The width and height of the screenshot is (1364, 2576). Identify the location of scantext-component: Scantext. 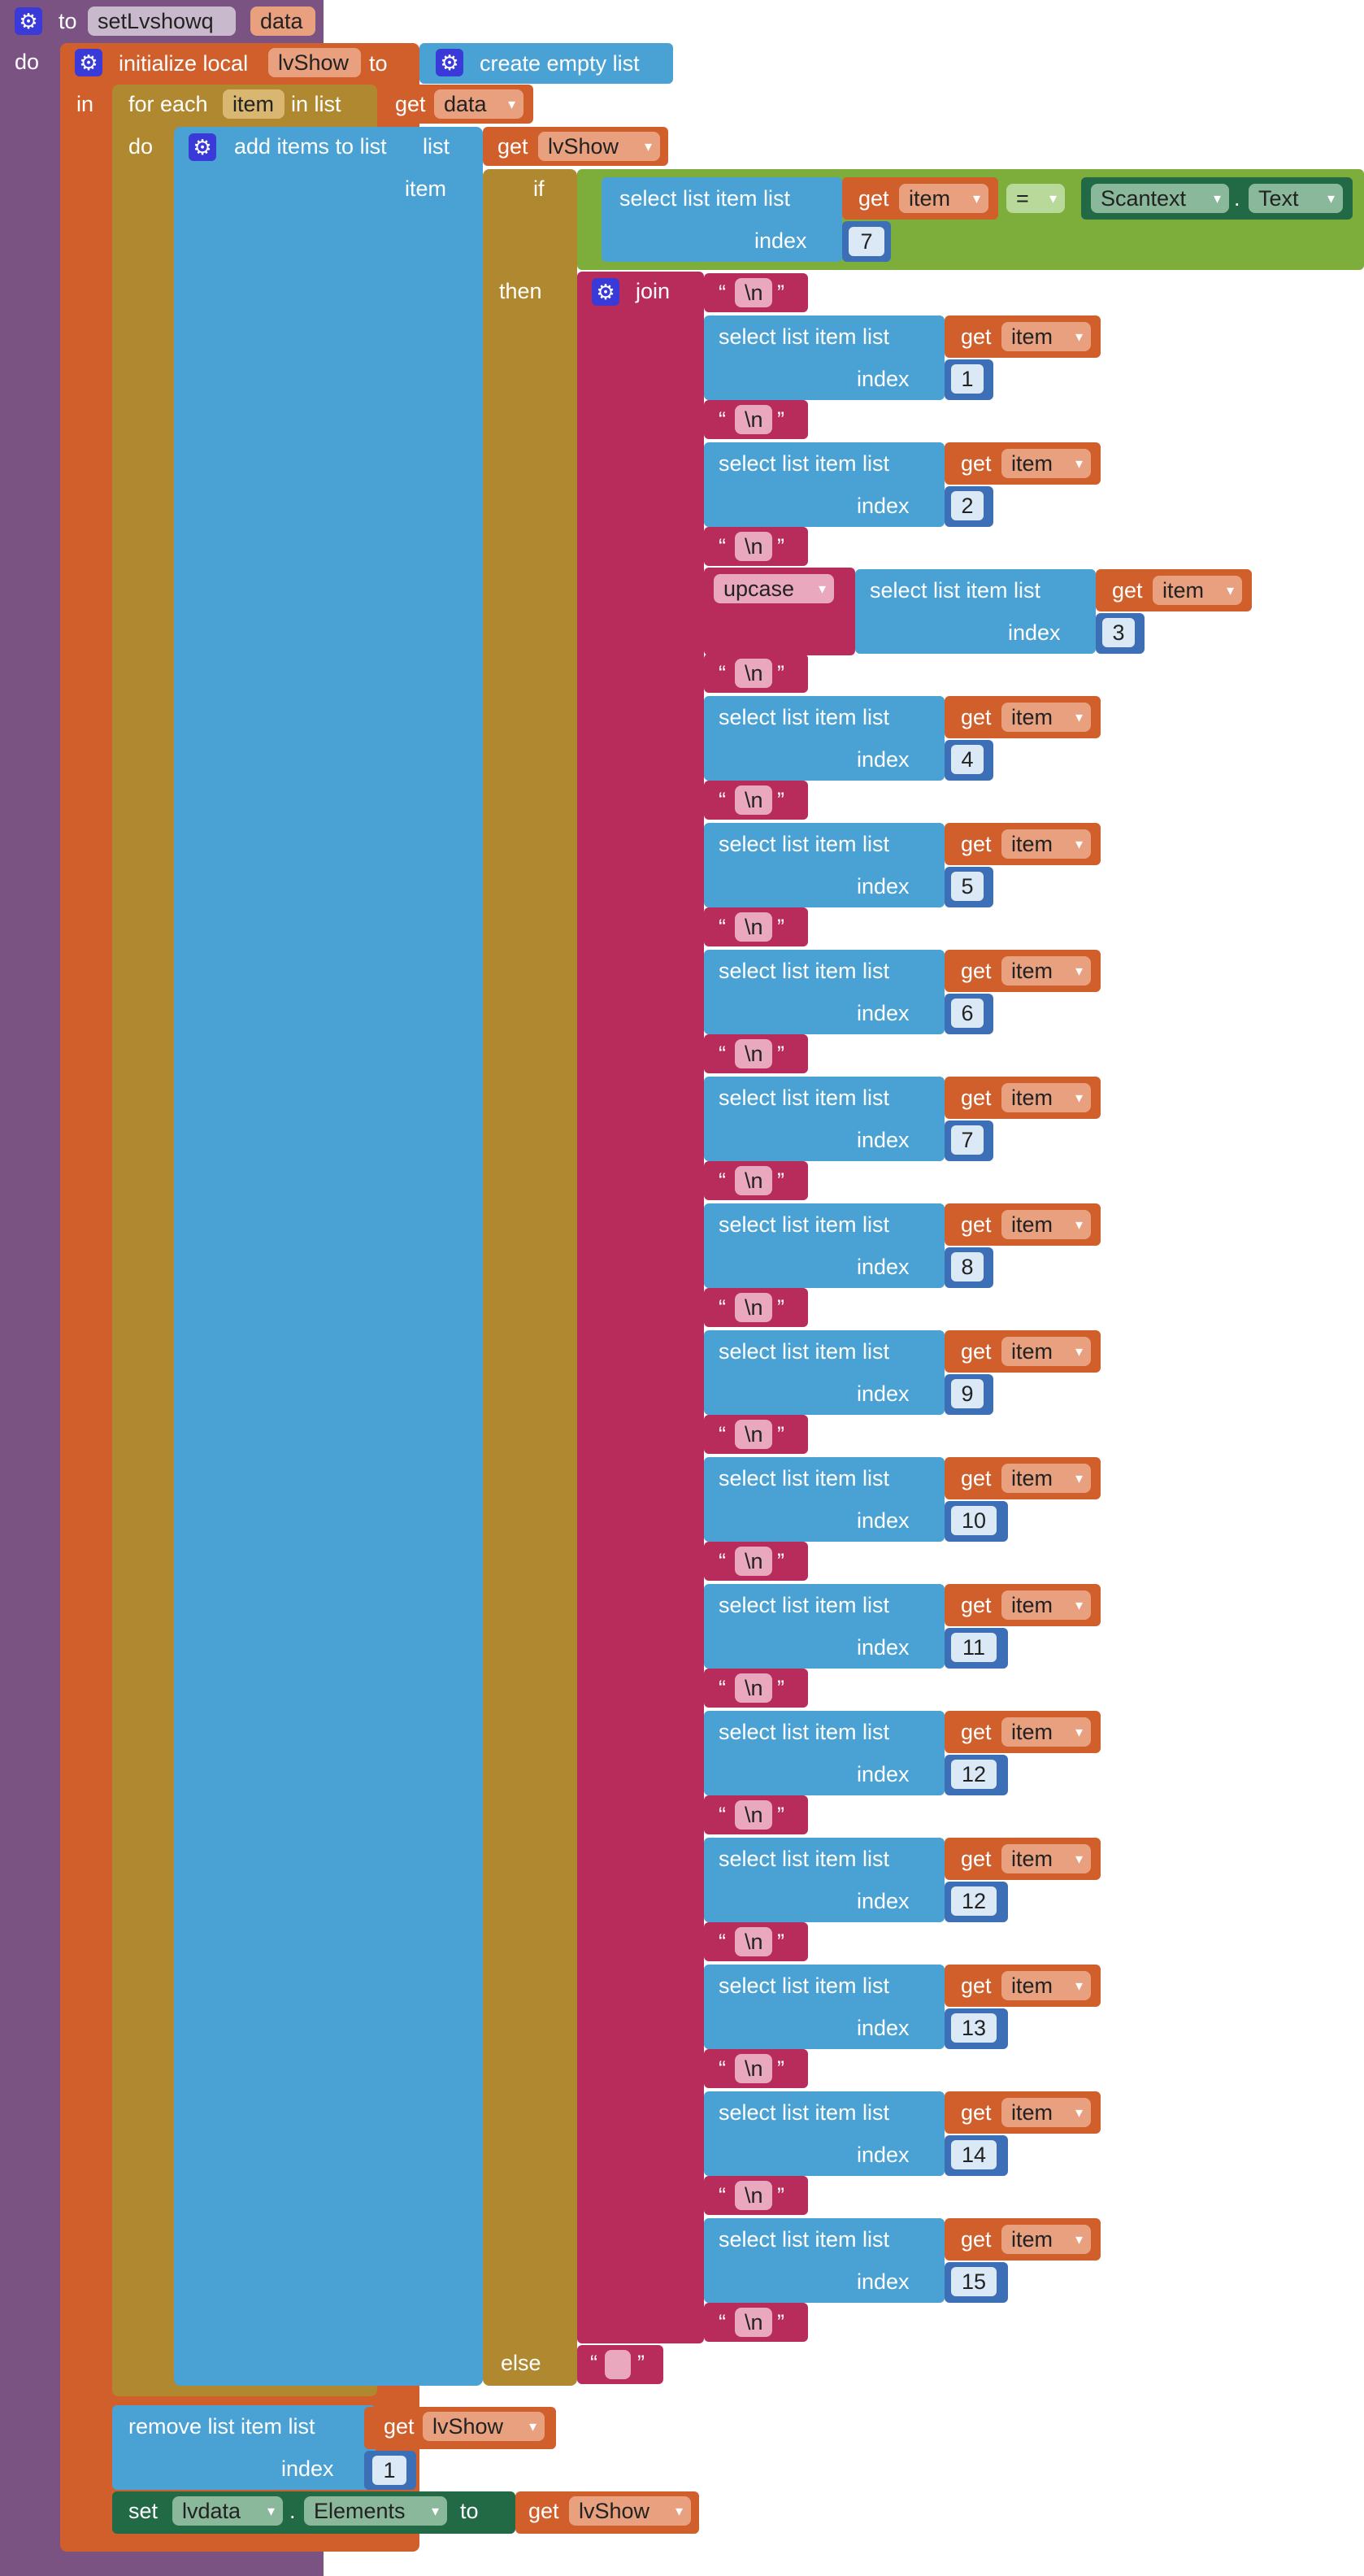
(1160, 199).